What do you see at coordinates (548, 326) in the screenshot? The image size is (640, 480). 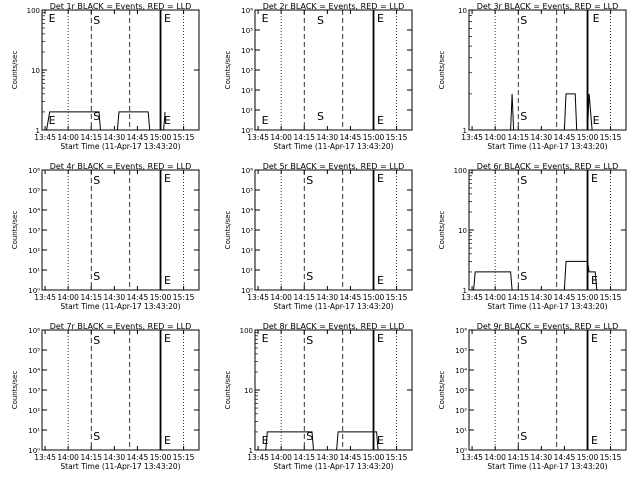 I see `panel-title: Det 9r BLACK = Events, RED = LLD` at bounding box center [548, 326].